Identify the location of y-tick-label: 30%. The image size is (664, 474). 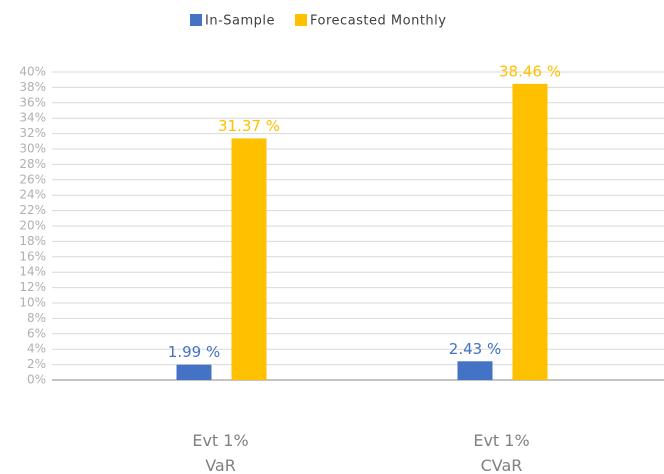
(32, 149).